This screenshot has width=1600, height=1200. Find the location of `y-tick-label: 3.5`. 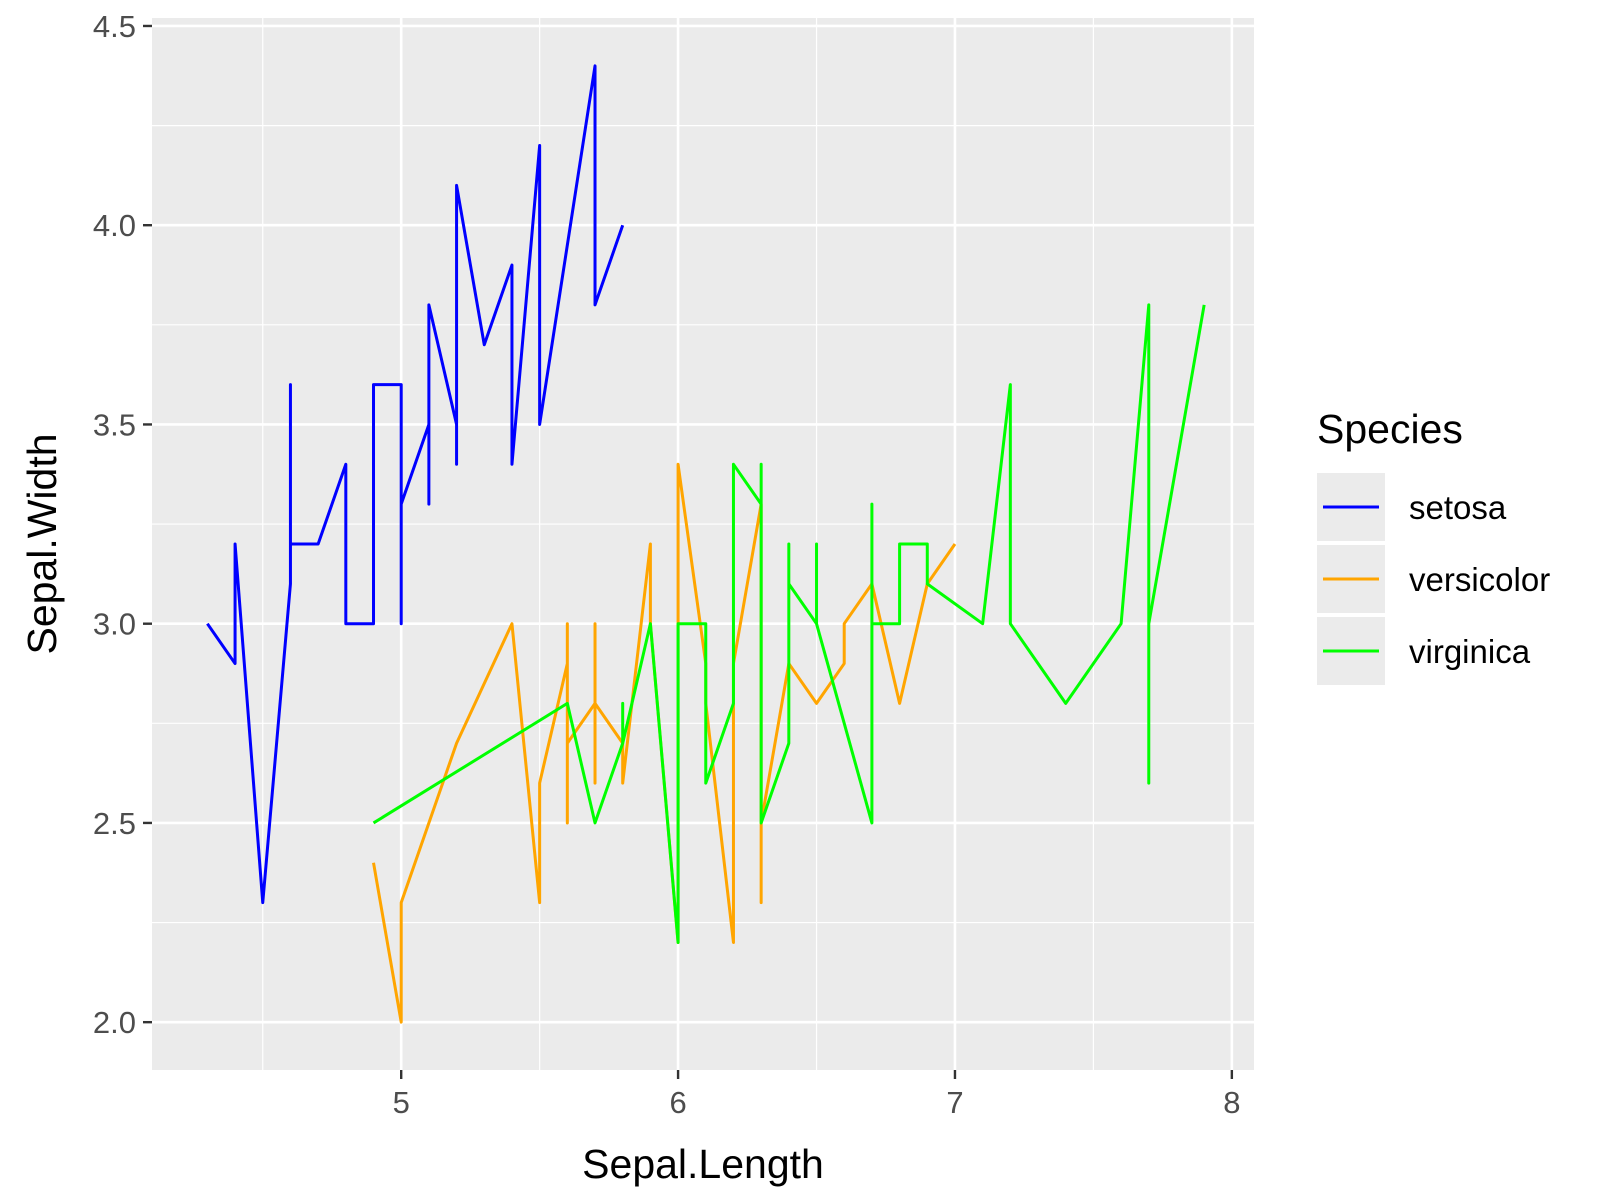

y-tick-label: 3.5 is located at coordinates (114, 424).